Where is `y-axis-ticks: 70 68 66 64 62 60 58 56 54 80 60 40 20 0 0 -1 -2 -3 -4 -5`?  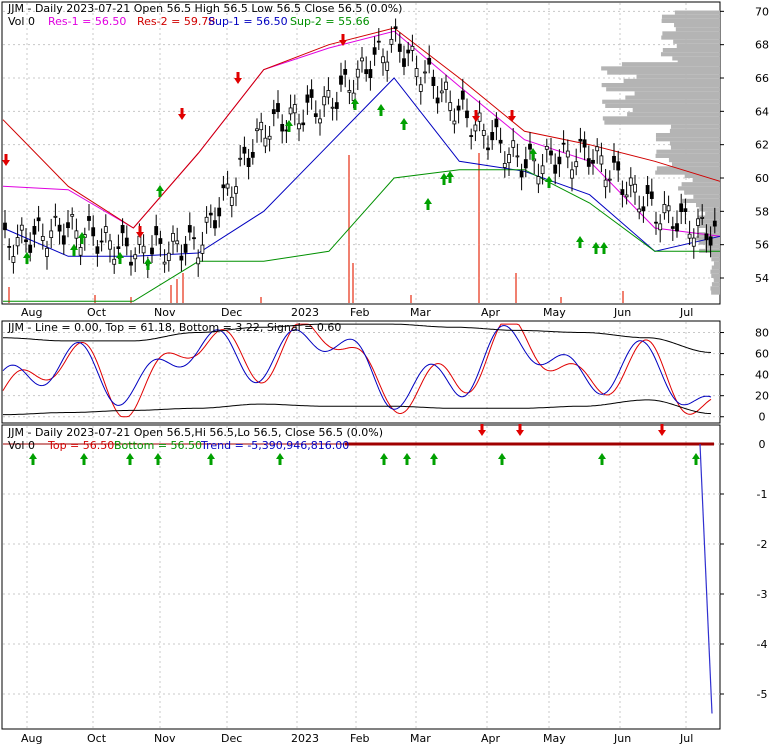
y-axis-ticks: 70 68 66 64 62 60 58 56 54 80 60 40 20 0 0 -1 -2 -3 -4 -5 is located at coordinates (744, 353).